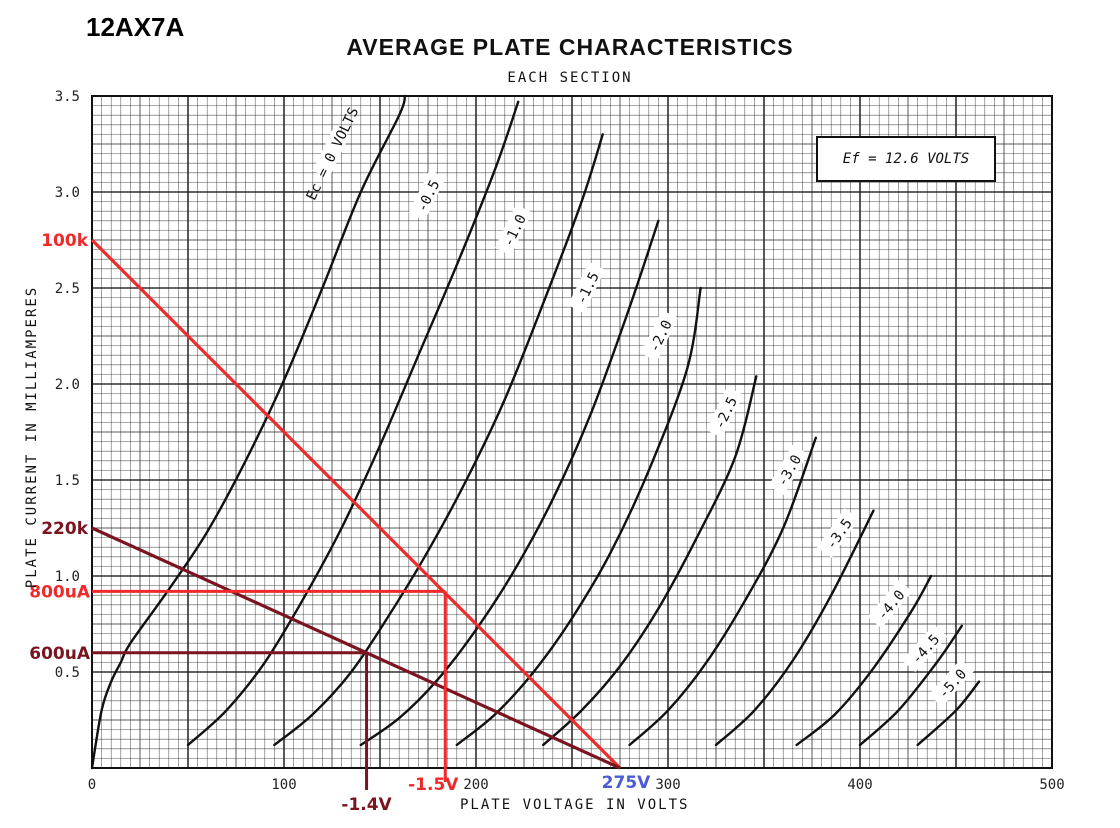  Describe the element at coordinates (475, 785) in the screenshot. I see `x-tick-label: 200` at that location.